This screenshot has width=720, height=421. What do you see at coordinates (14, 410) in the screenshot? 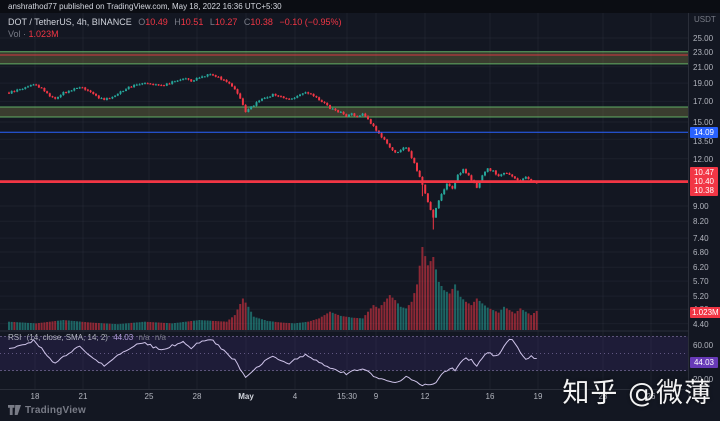
I see `tradingview-logo-icon` at bounding box center [14, 410].